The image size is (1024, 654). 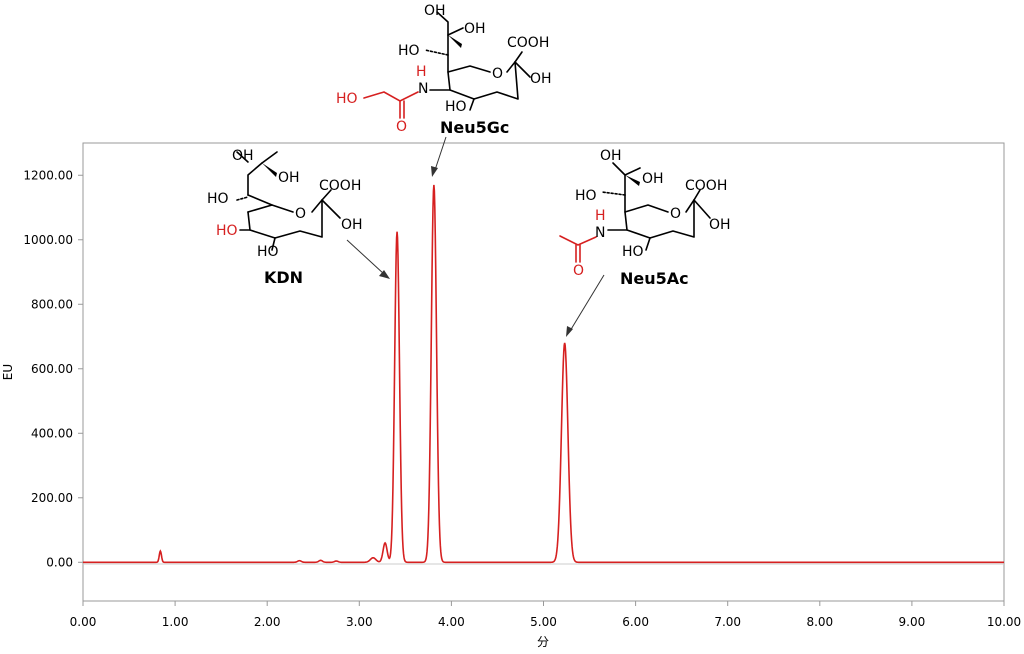 I want to click on neu5ac-ho-2: HO, so click(x=633, y=252).